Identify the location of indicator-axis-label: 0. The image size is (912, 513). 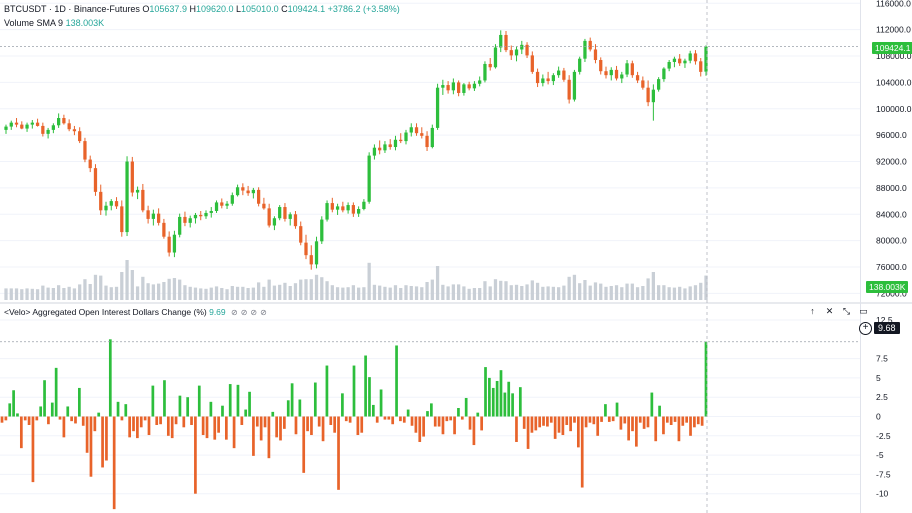
(878, 417).